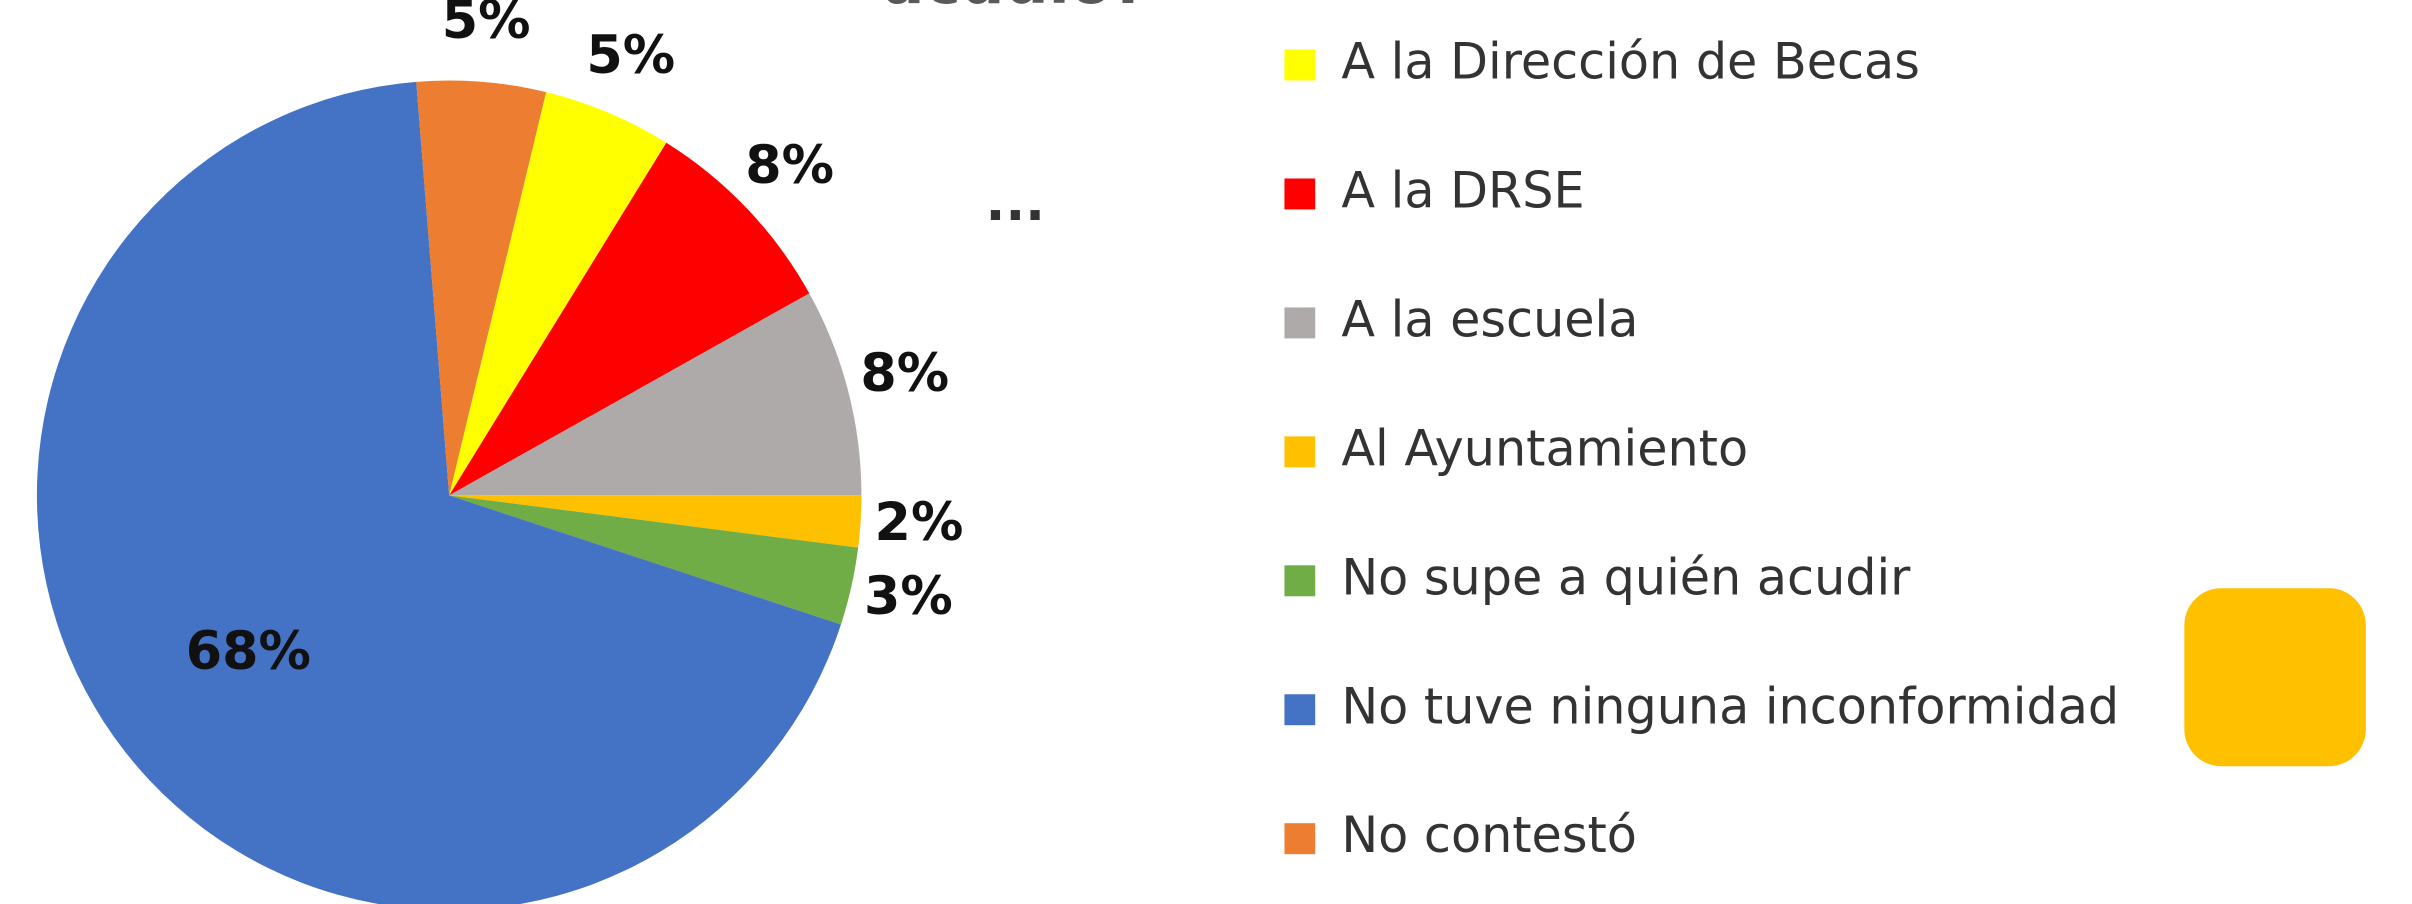  I want to click on legend-label: No contestó, so click(1488, 835).